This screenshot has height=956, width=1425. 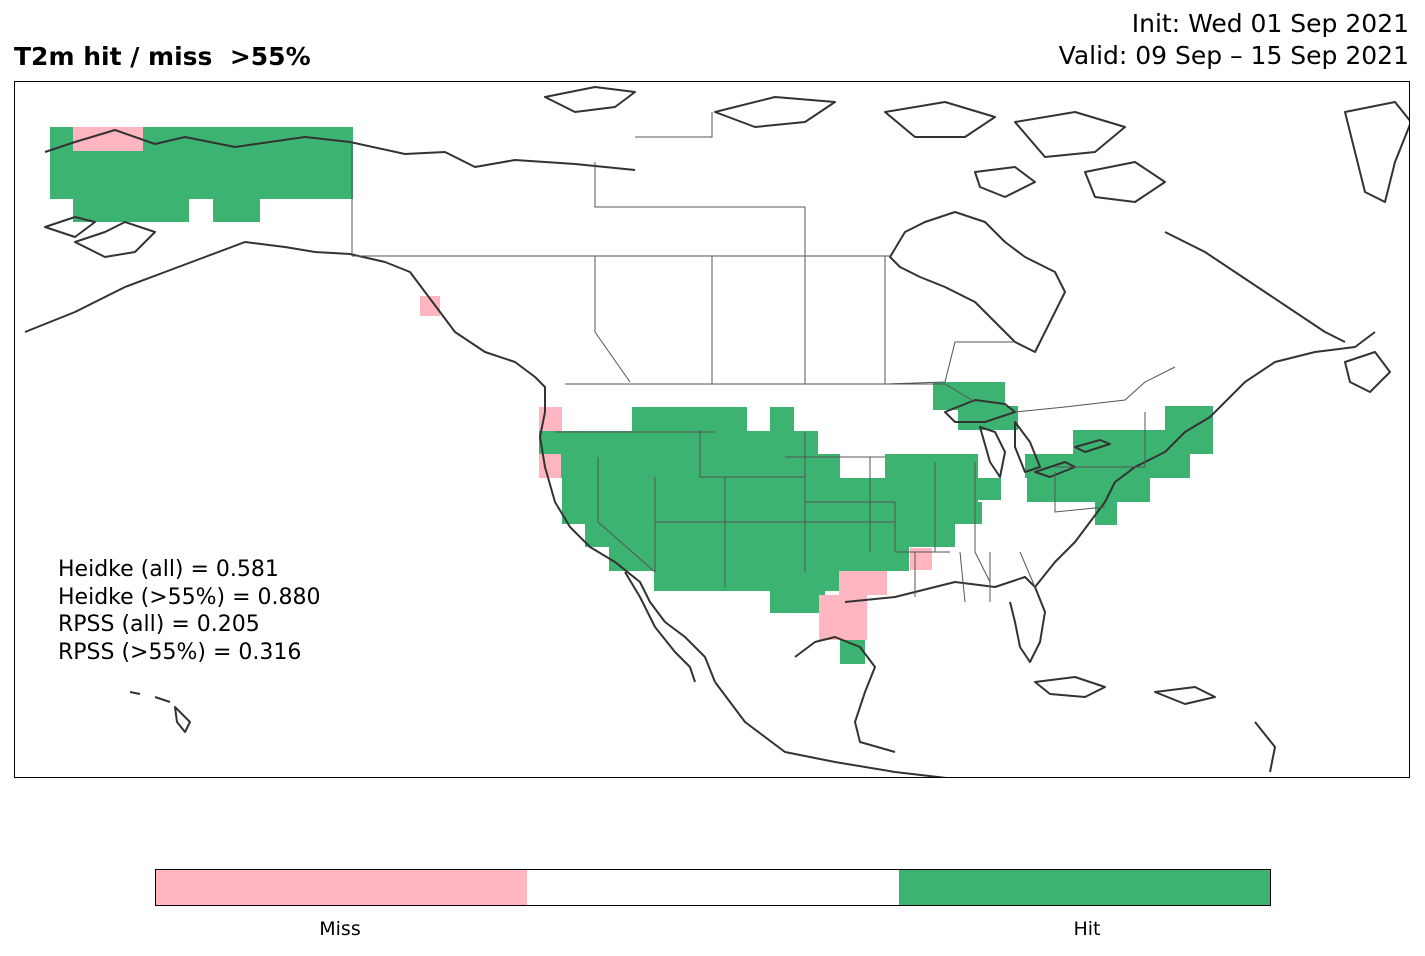 What do you see at coordinates (168, 569) in the screenshot?
I see `heidke-all-score: Heidke (all) = 0.581` at bounding box center [168, 569].